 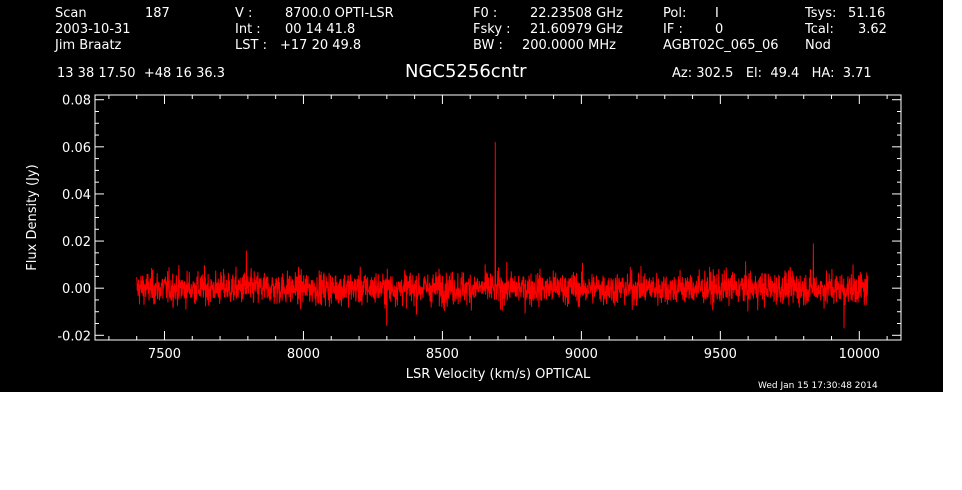 I want to click on integration-label: Int :, so click(x=248, y=29).